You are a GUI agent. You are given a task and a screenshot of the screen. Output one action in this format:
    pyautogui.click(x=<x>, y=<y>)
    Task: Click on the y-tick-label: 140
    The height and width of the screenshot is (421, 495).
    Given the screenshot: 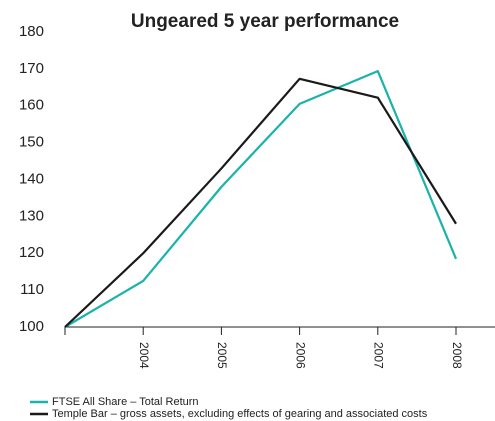 What is the action you would take?
    pyautogui.click(x=31, y=178)
    